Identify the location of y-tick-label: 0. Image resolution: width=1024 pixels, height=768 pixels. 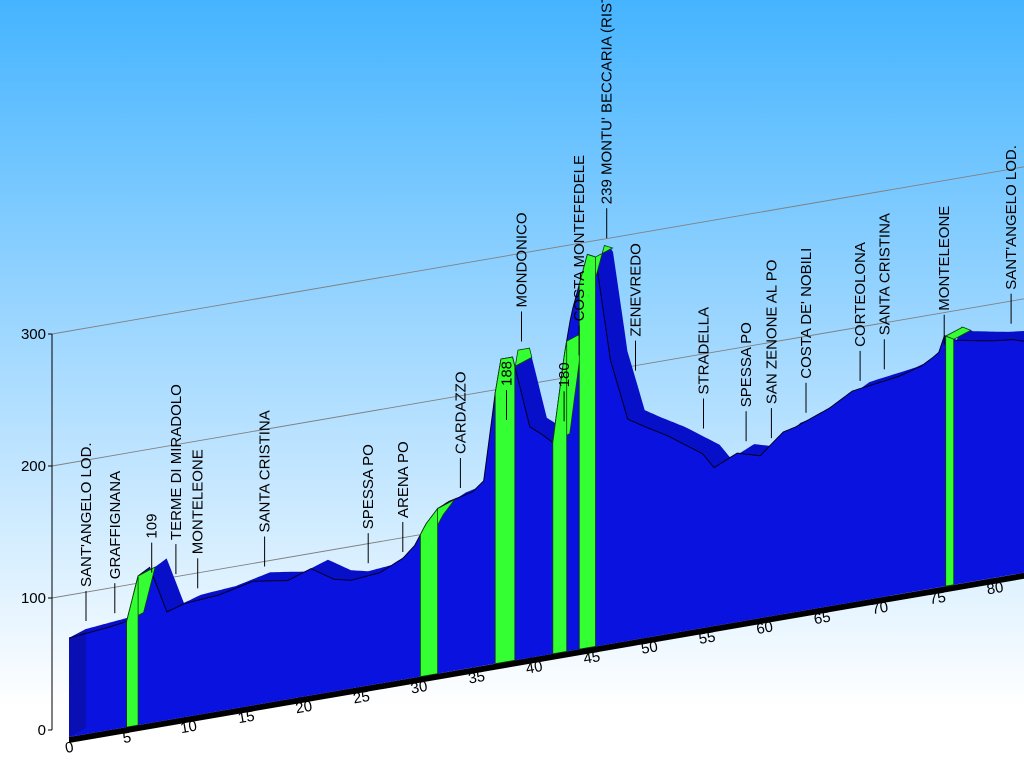
(42, 730).